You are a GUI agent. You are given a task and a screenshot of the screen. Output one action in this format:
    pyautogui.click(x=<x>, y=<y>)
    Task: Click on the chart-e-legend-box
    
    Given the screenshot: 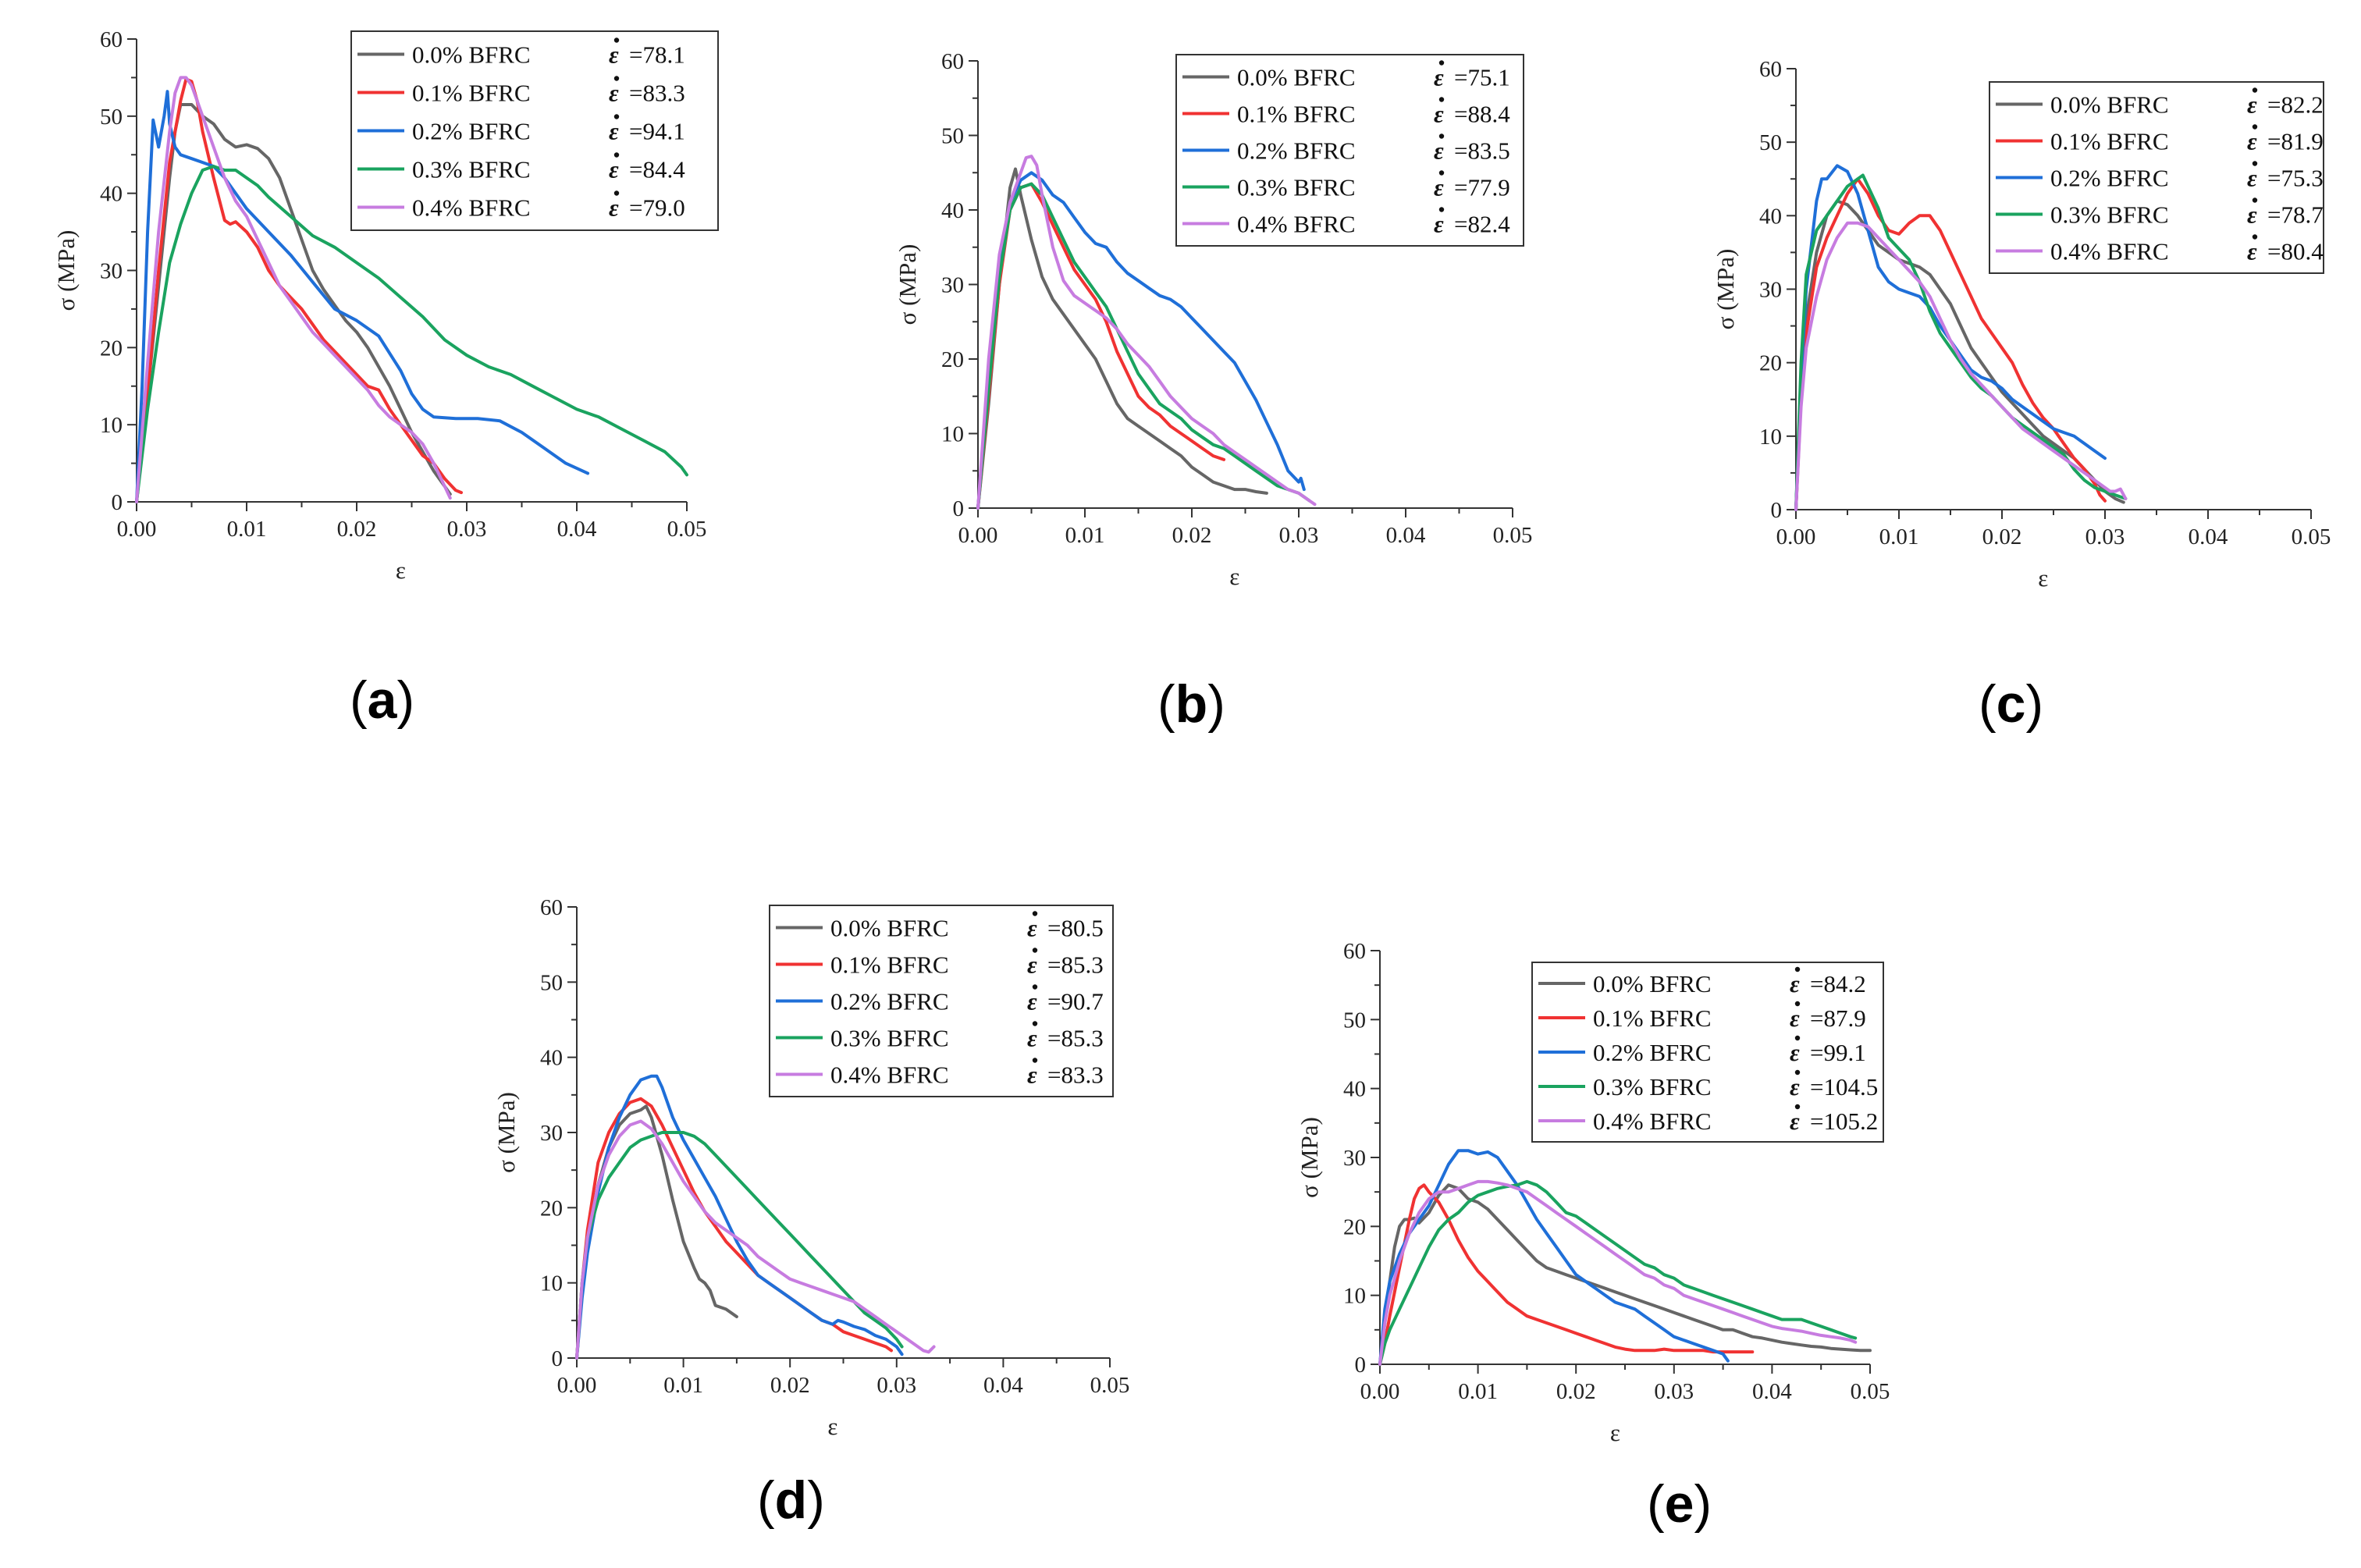 What is the action you would take?
    pyautogui.click(x=1707, y=1052)
    